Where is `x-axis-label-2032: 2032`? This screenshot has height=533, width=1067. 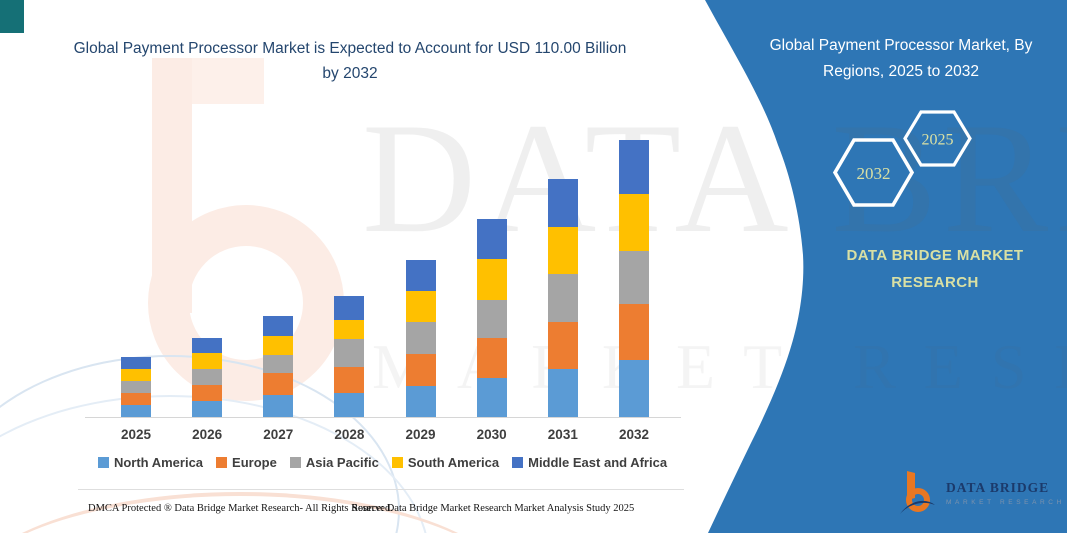 x-axis-label-2032: 2032 is located at coordinates (633, 434).